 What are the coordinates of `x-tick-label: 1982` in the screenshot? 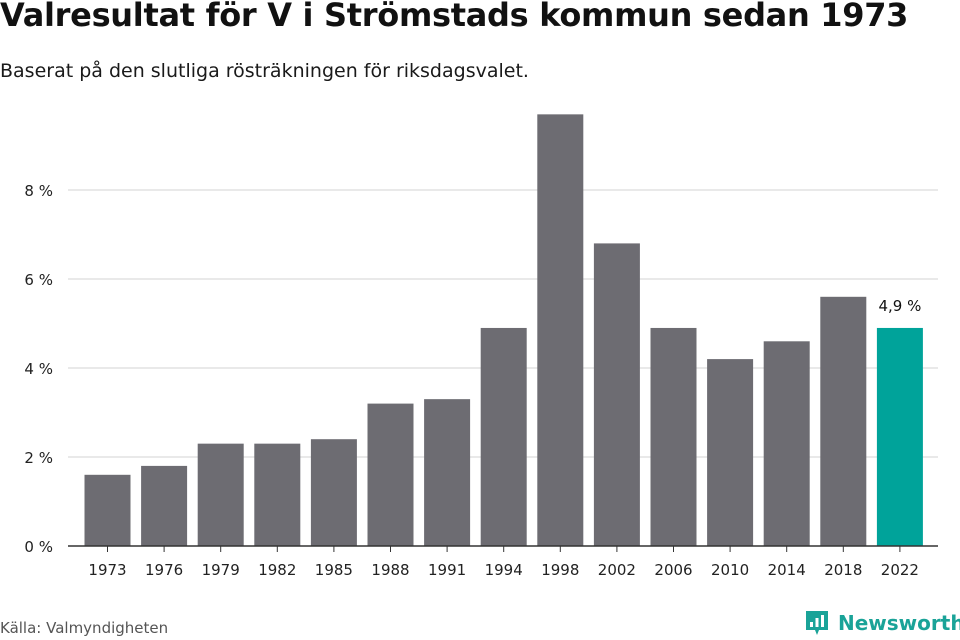 It's located at (277, 570).